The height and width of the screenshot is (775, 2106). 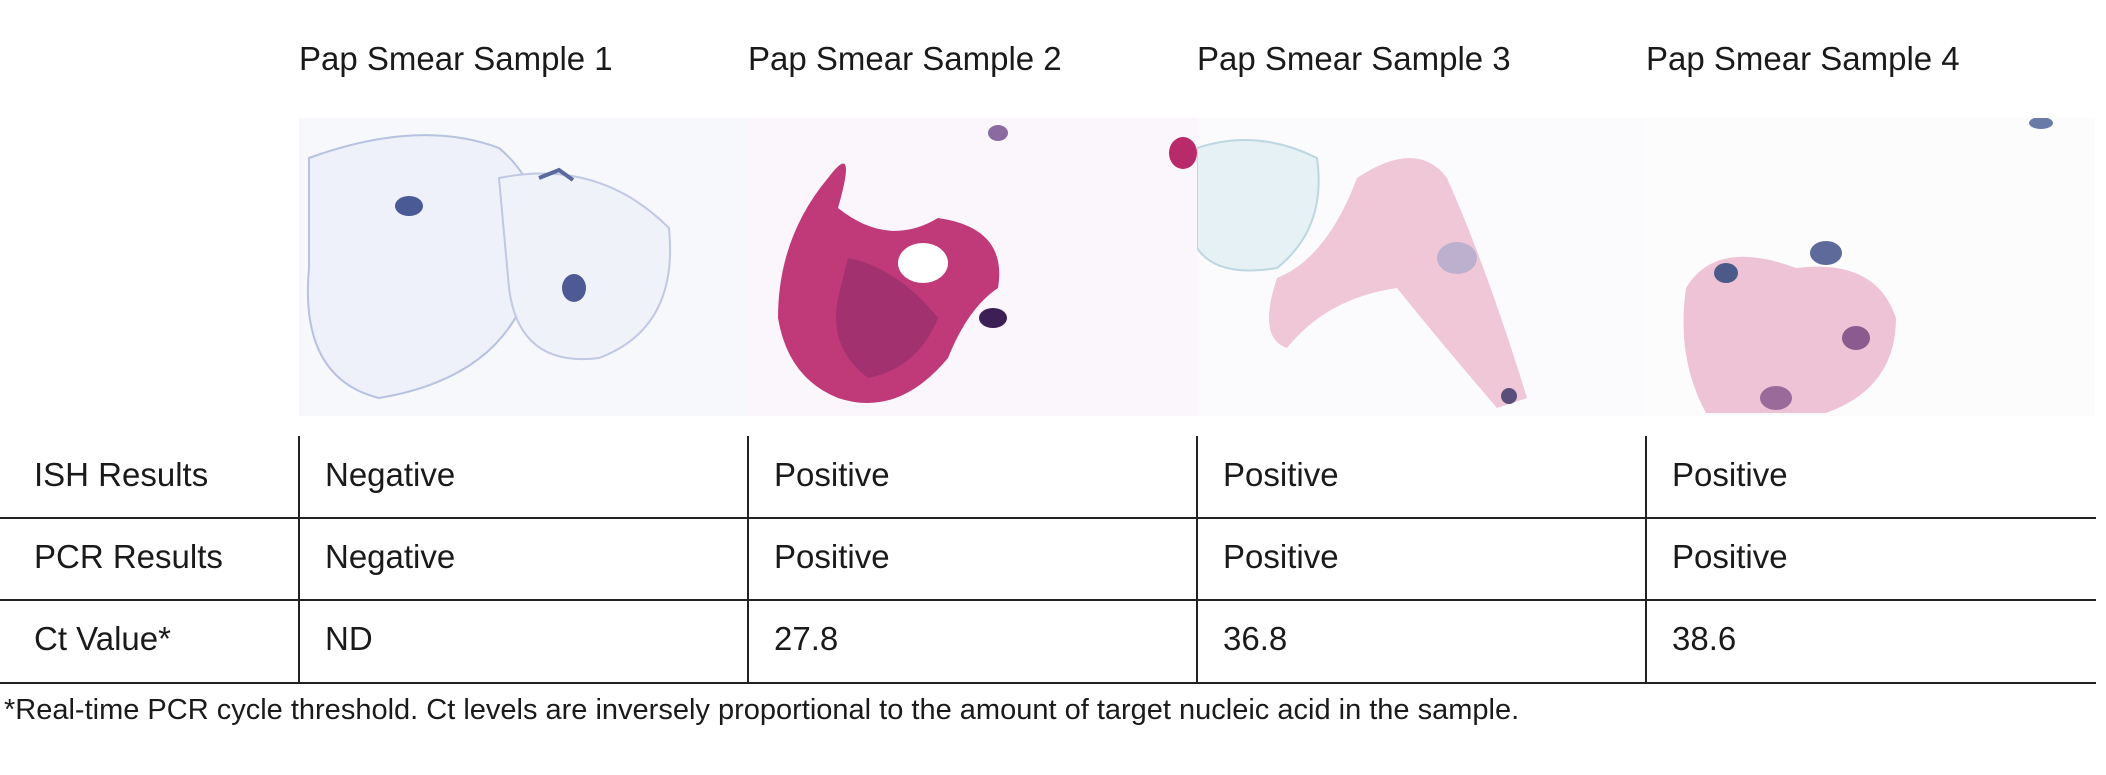 I want to click on table-cell: 38.6, so click(x=1704, y=638).